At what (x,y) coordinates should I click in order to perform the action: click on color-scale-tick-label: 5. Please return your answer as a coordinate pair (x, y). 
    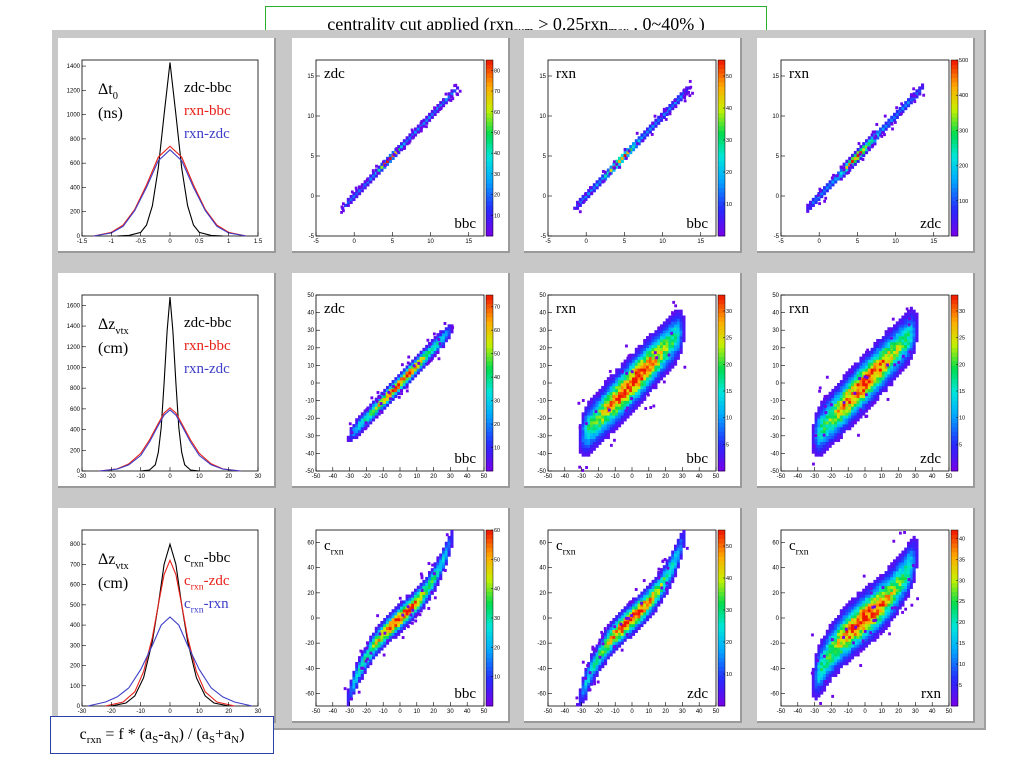
    Looking at the image, I should click on (960, 686).